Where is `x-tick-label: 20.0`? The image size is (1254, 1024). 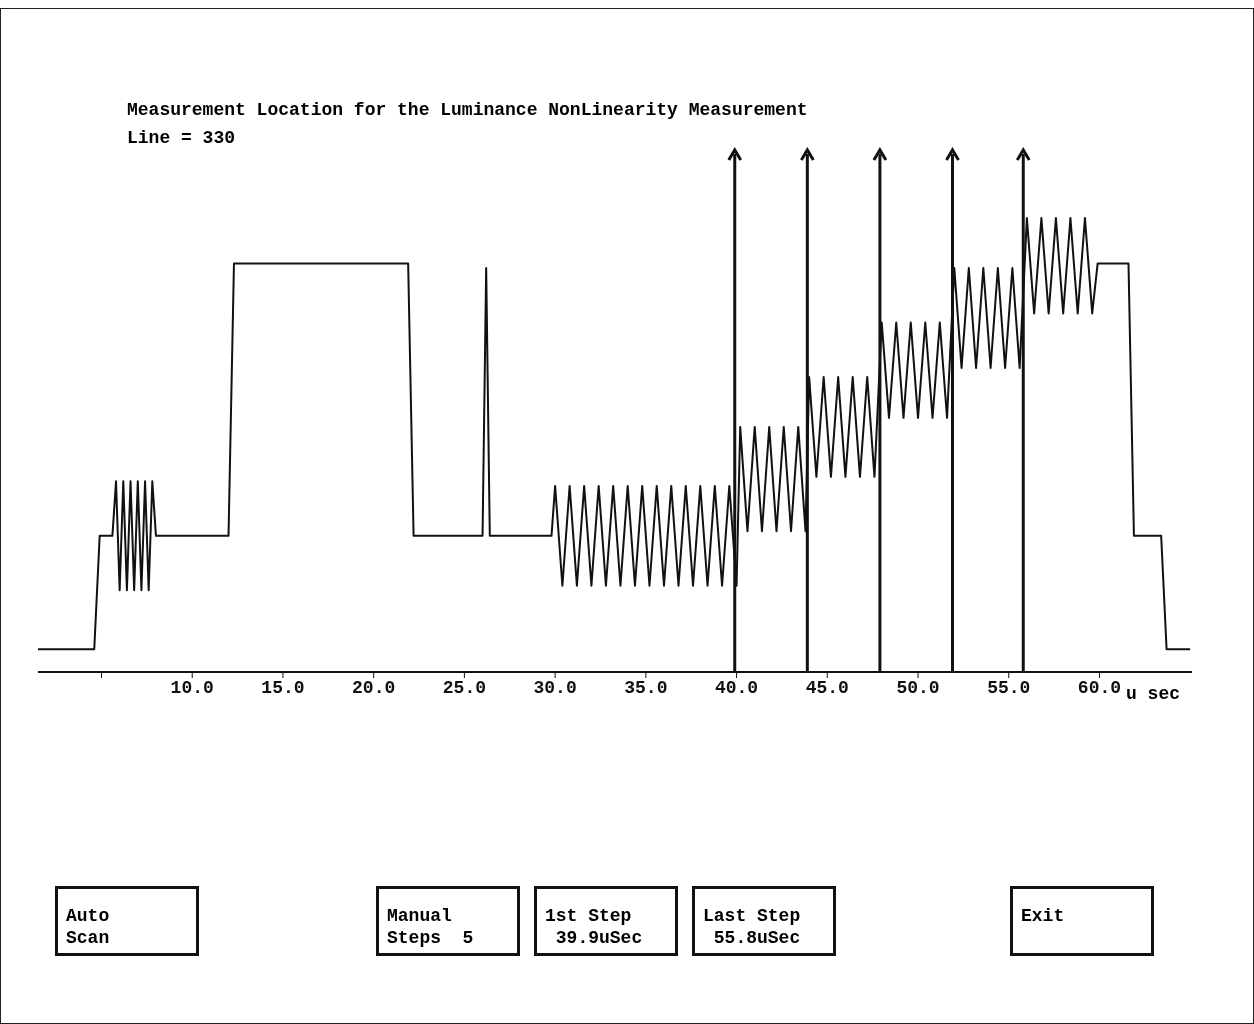 x-tick-label: 20.0 is located at coordinates (374, 687).